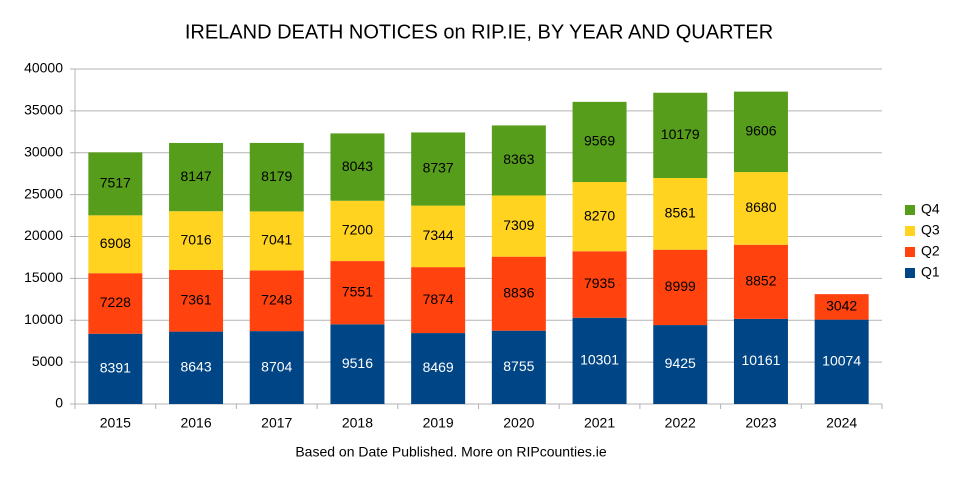  I want to click on legend-label: Q4, so click(930, 209).